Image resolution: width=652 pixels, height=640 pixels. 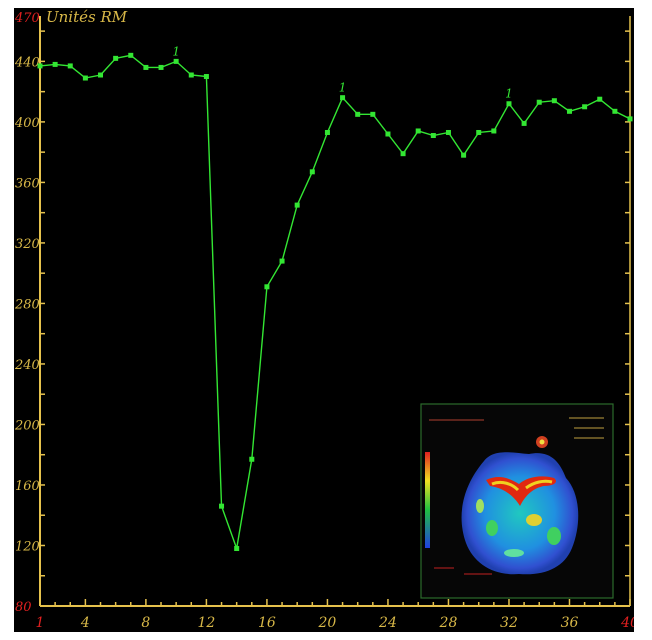 What do you see at coordinates (27, 123) in the screenshot?
I see `y-tick-label: 400` at bounding box center [27, 123].